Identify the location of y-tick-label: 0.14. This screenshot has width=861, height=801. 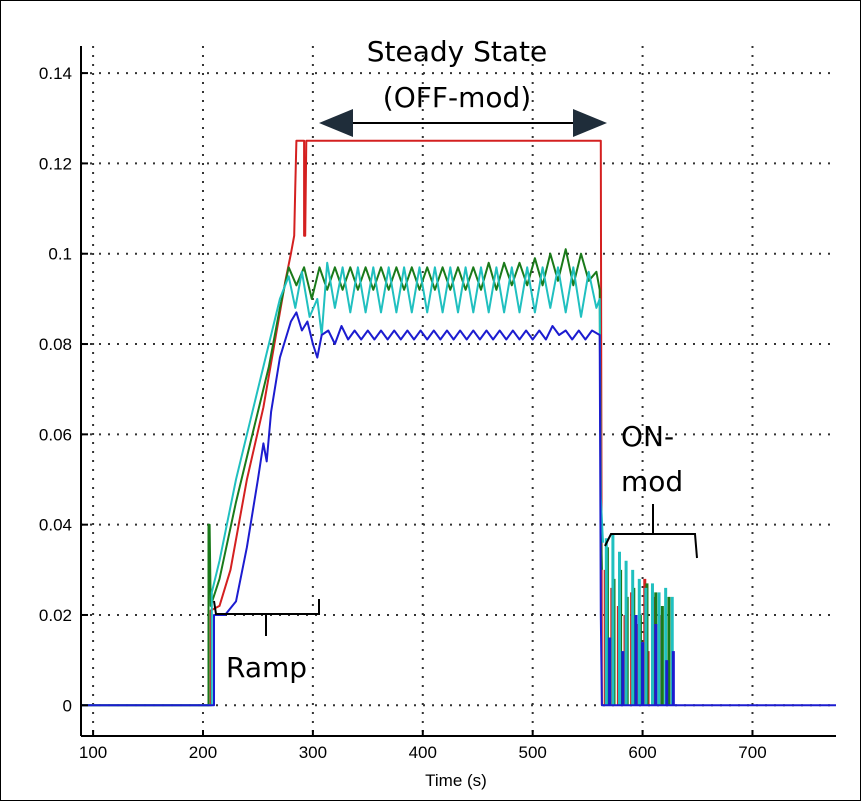
(55, 73).